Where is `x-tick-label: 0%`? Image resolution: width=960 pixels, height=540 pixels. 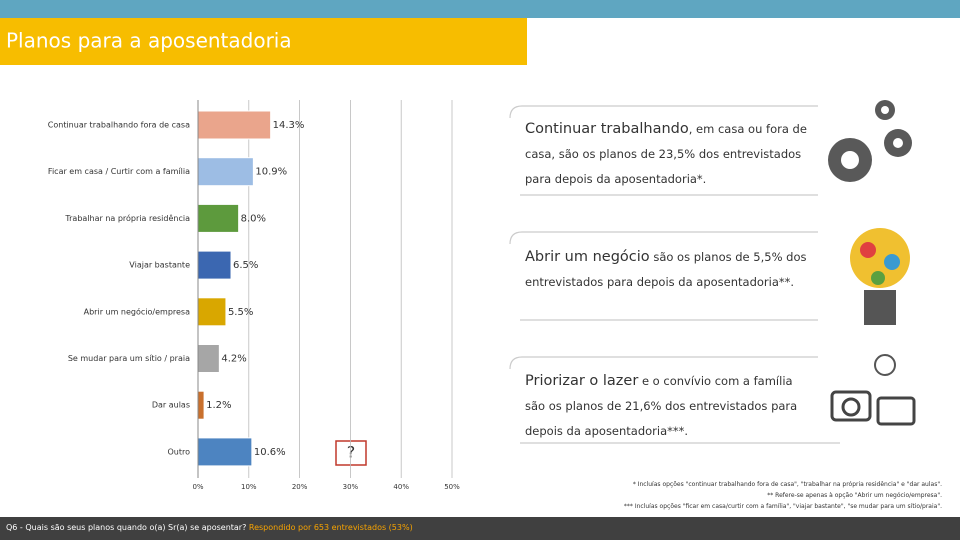
x-tick-label: 0% is located at coordinates (197, 487).